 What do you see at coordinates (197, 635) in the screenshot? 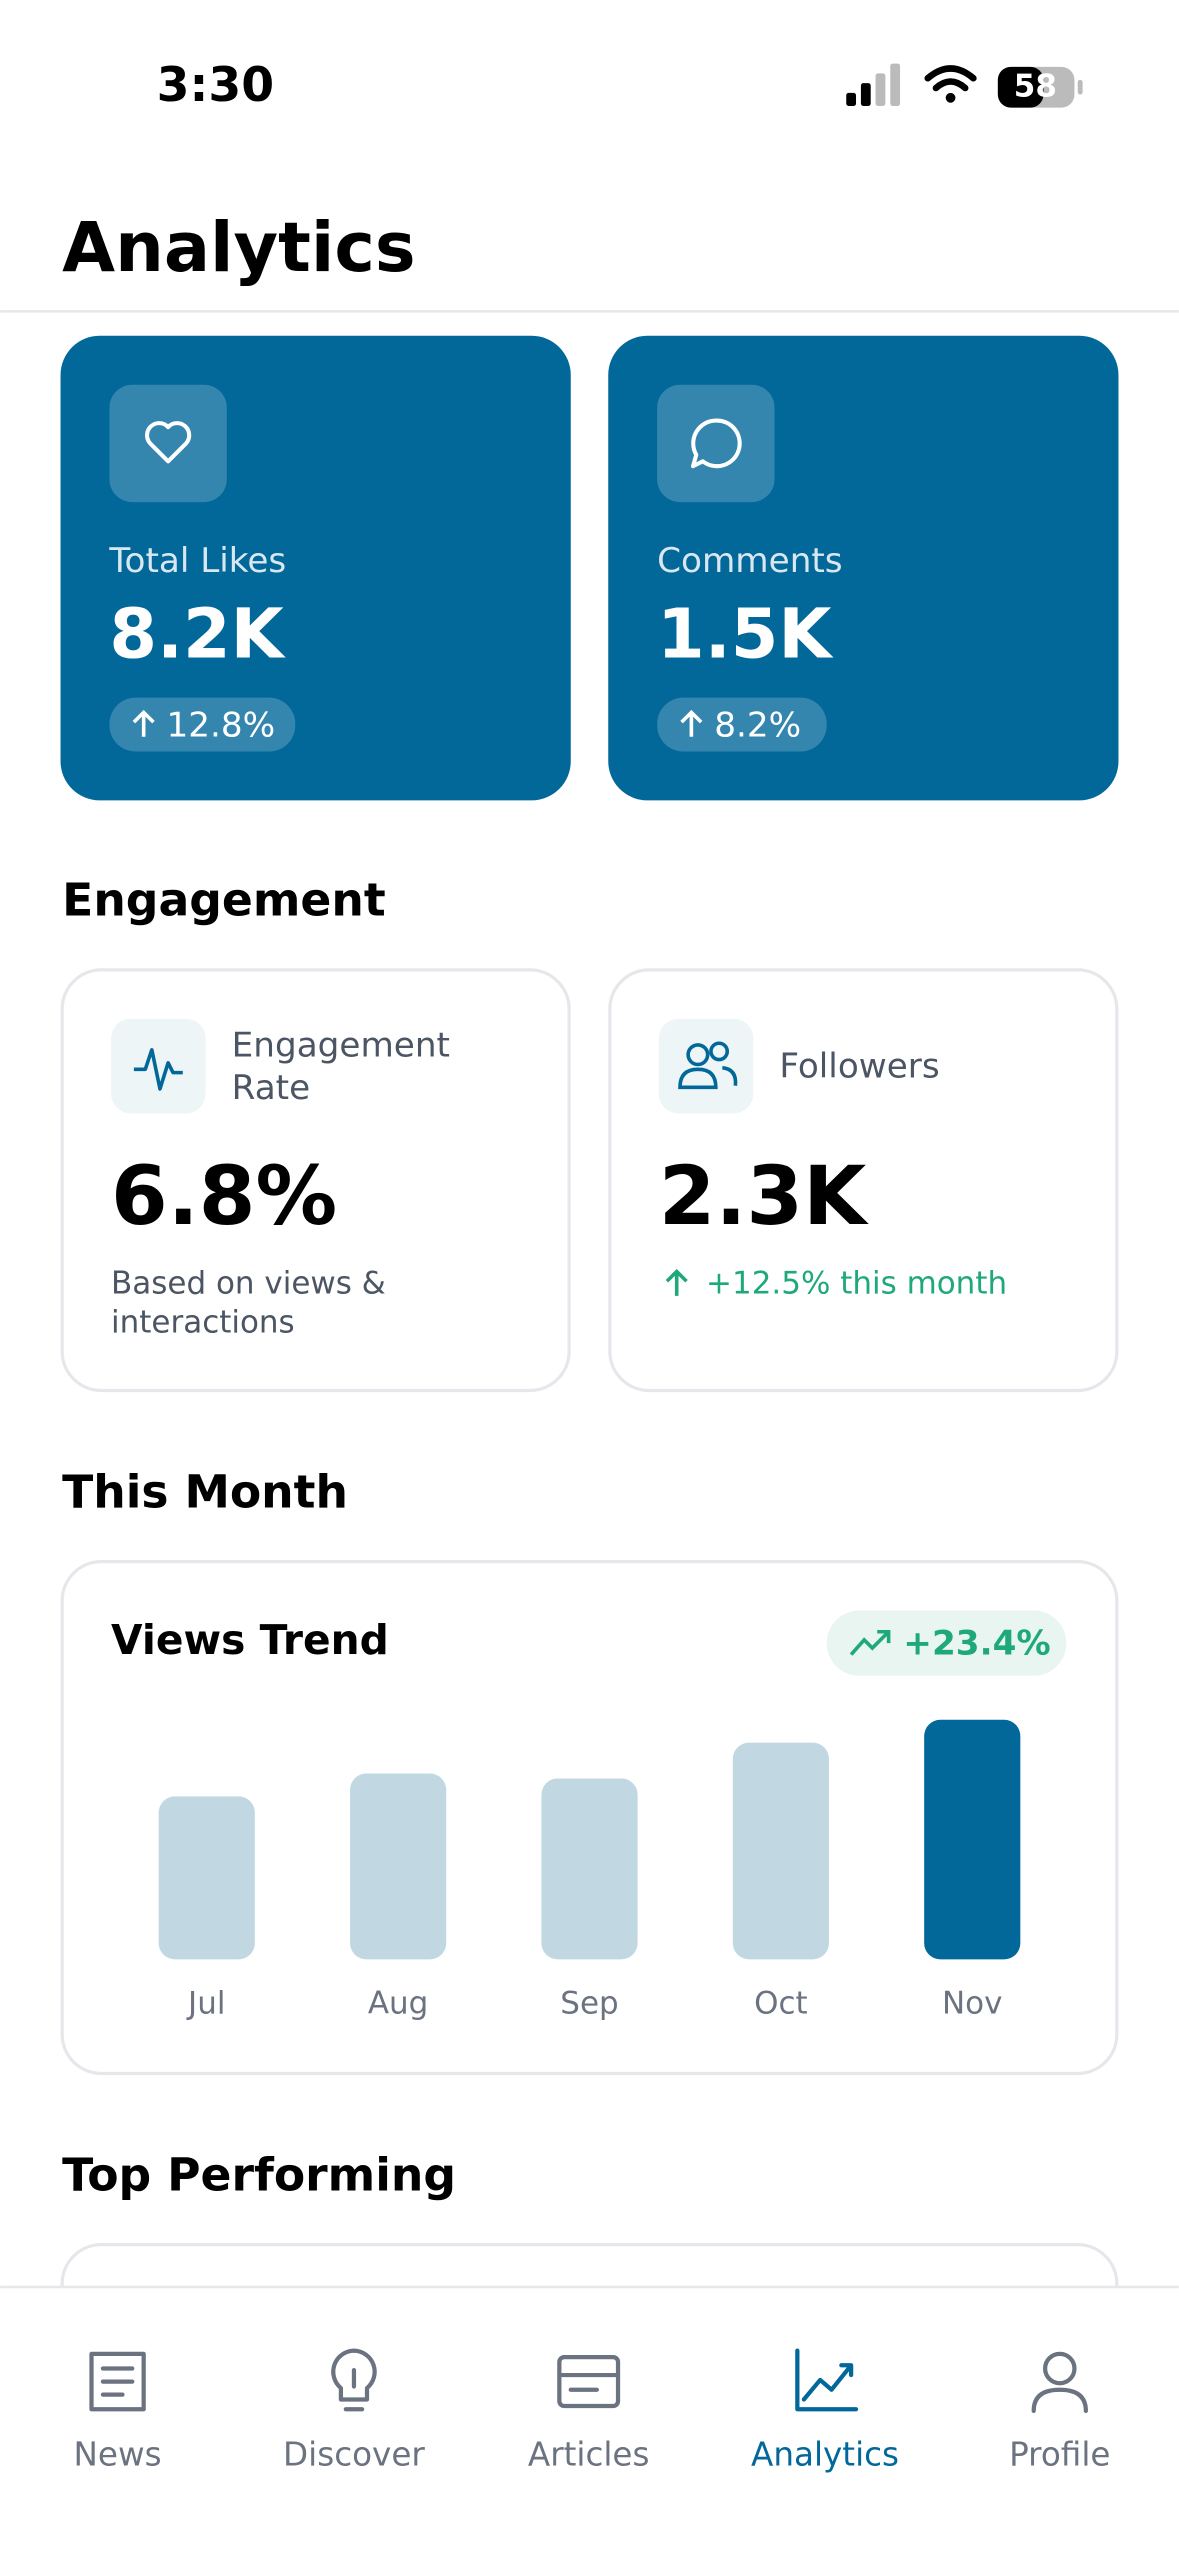
I see `stat-value: 8.2K` at bounding box center [197, 635].